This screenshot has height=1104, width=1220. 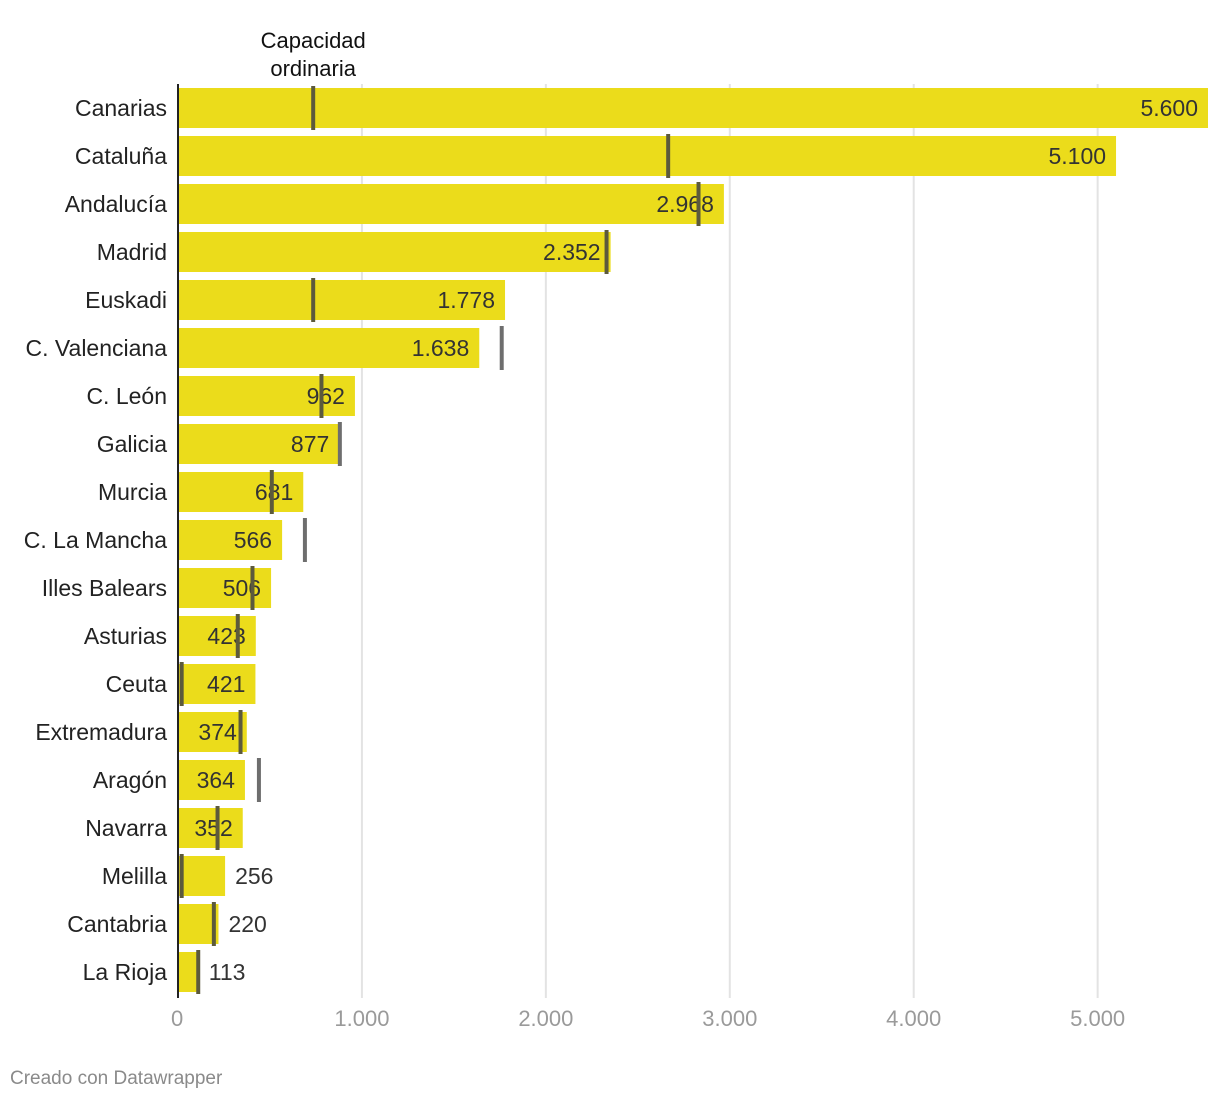 I want to click on value-label: 421, so click(x=226, y=684).